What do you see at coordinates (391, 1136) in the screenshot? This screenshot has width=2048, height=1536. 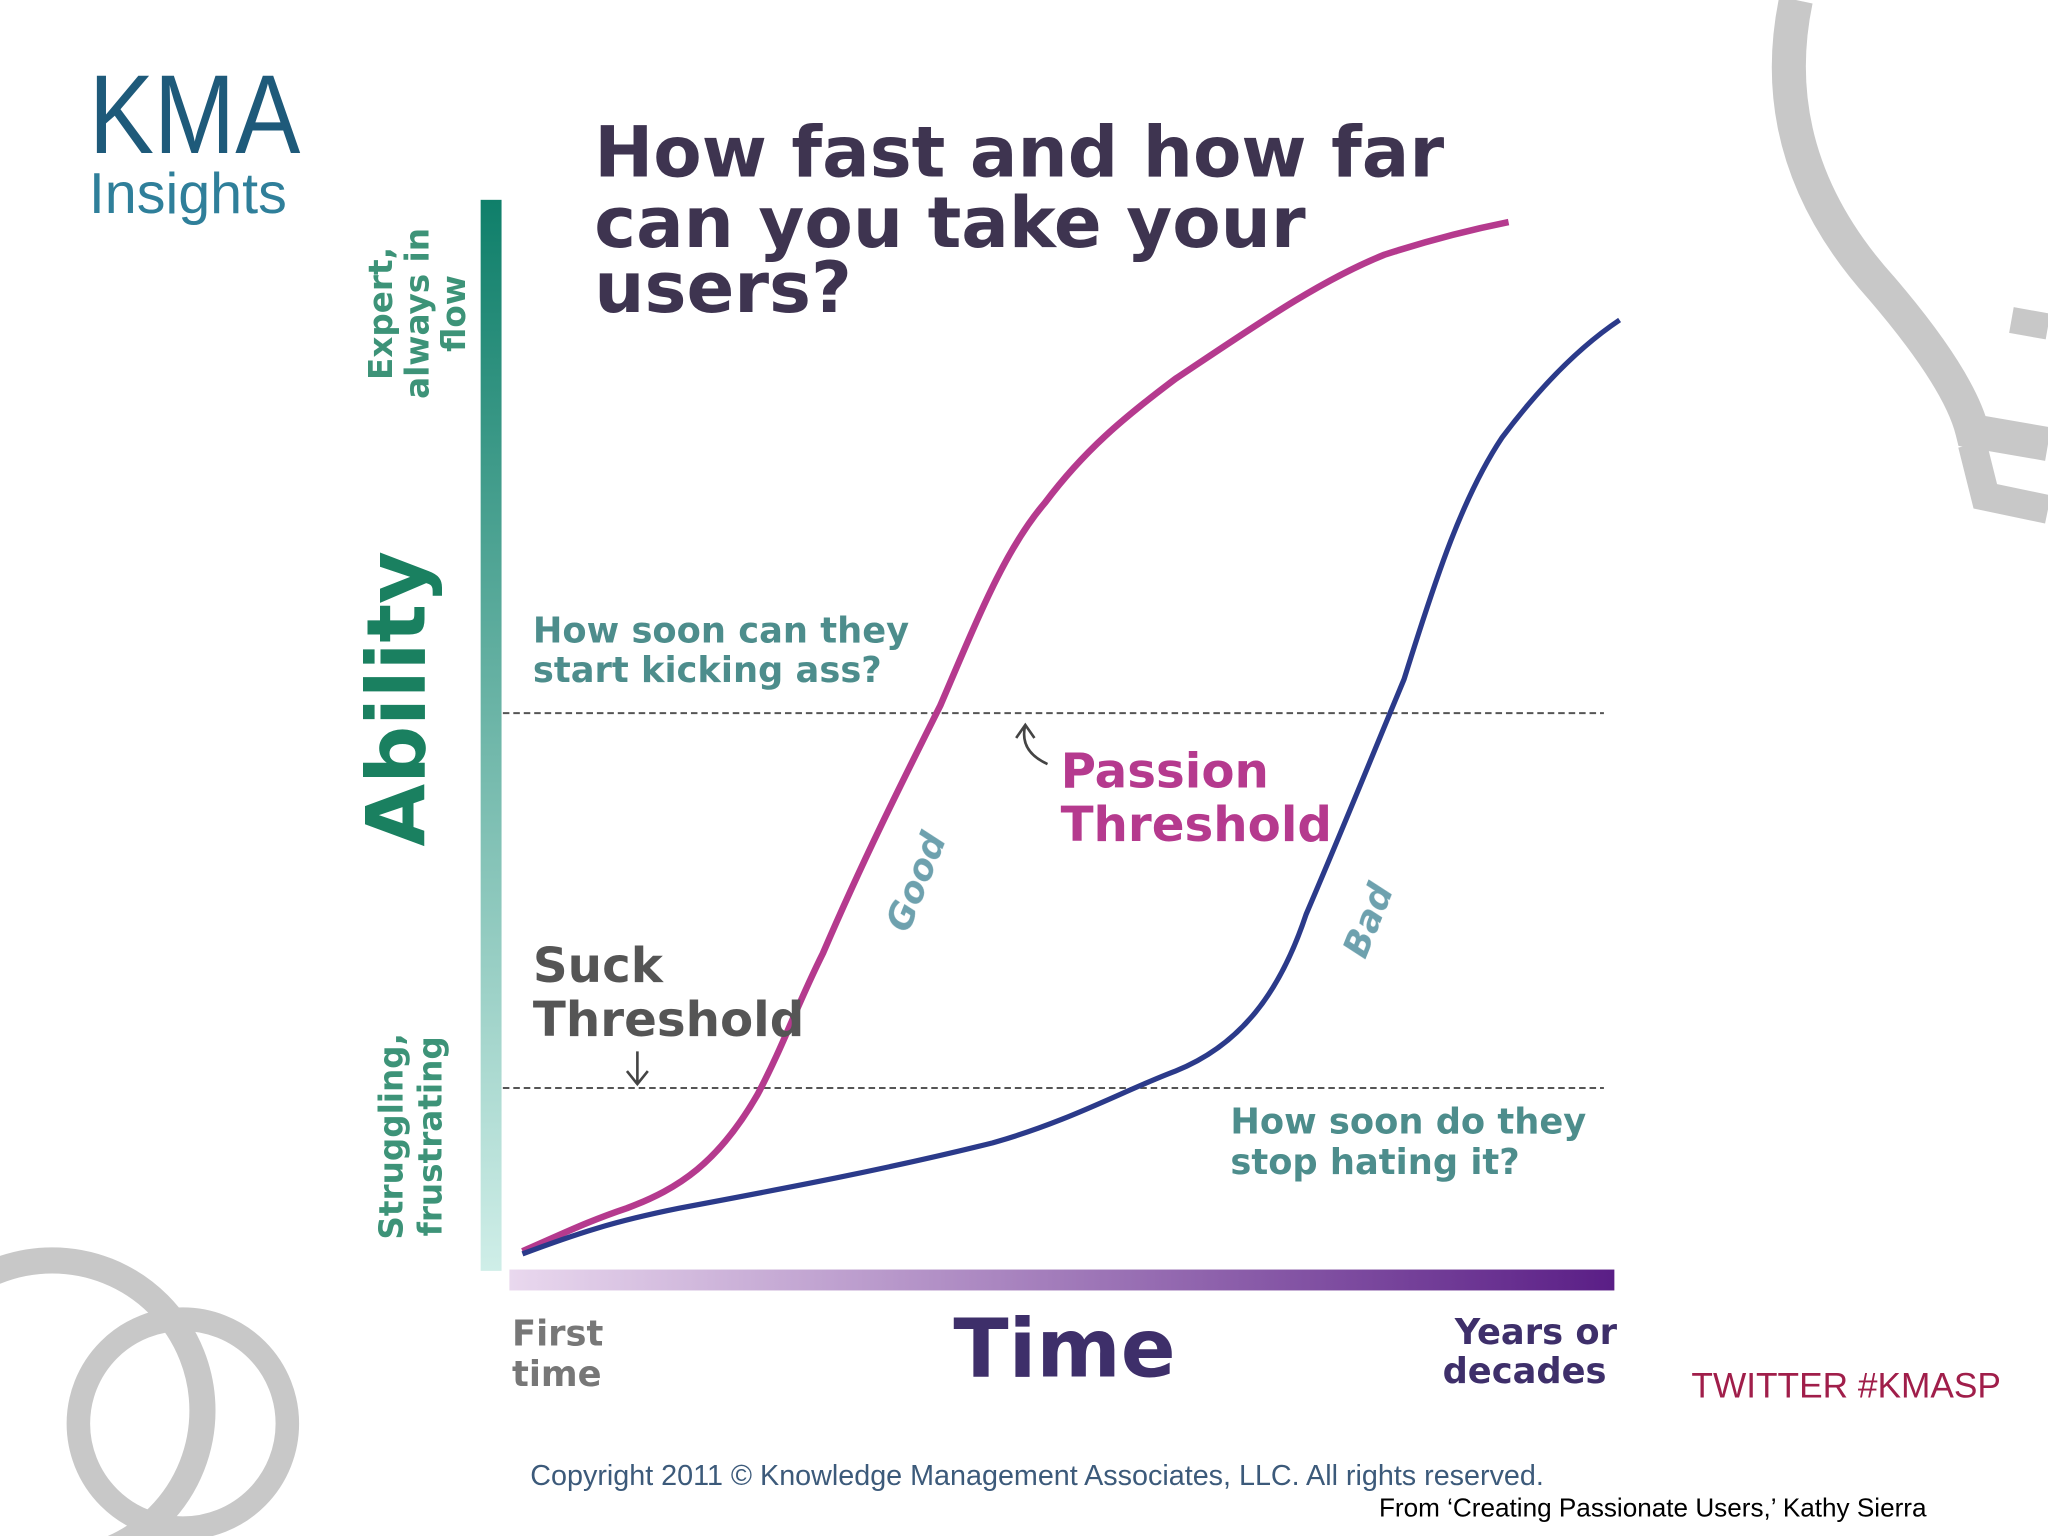 I see `y-bottom-label: Struggling,` at bounding box center [391, 1136].